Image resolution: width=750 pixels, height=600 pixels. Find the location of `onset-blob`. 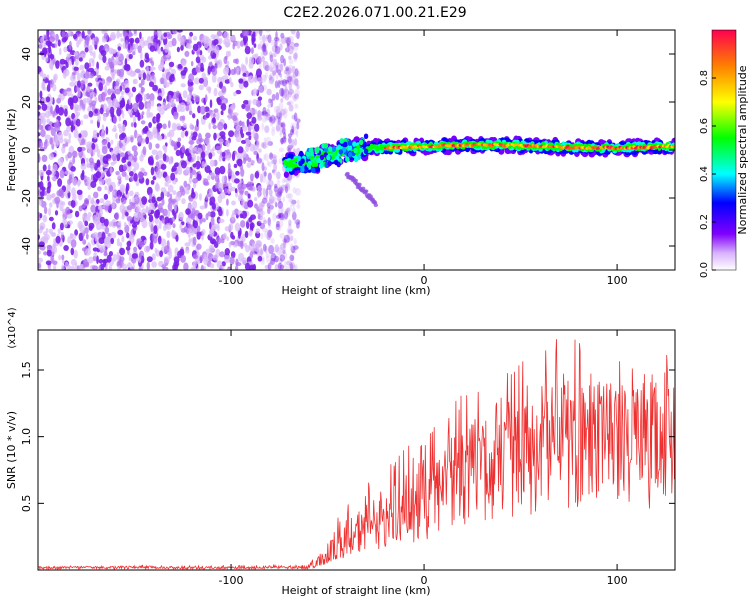

onset-blob is located at coordinates (318, 160).